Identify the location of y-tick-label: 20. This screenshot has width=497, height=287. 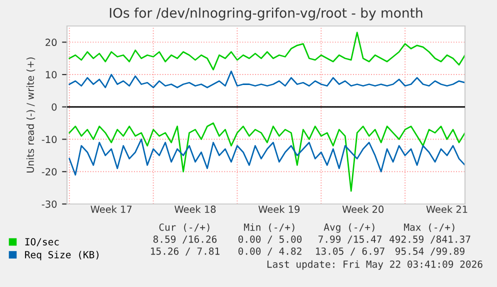
(51, 42).